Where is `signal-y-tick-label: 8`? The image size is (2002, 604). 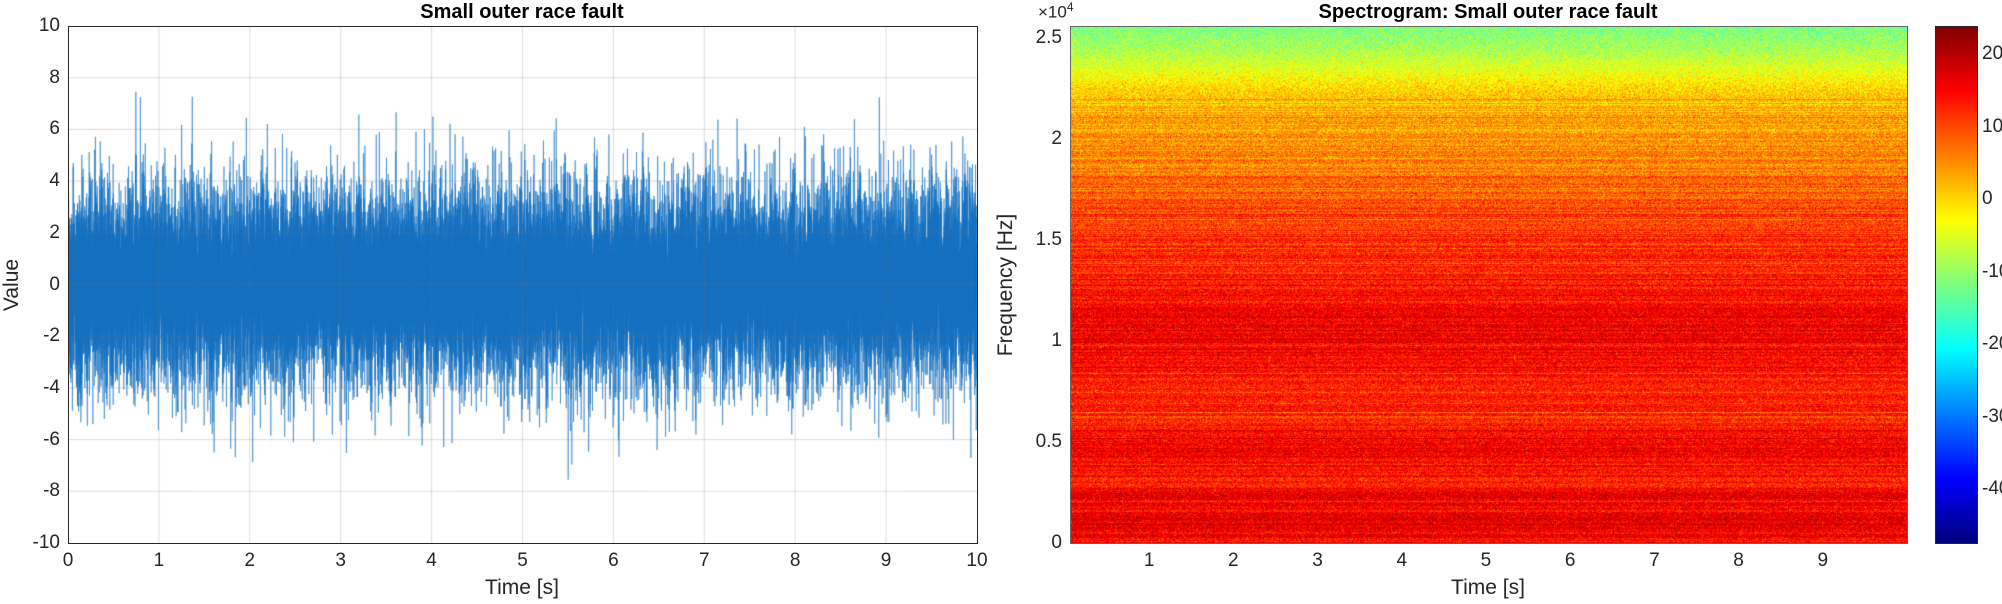 signal-y-tick-label: 8 is located at coordinates (54, 77).